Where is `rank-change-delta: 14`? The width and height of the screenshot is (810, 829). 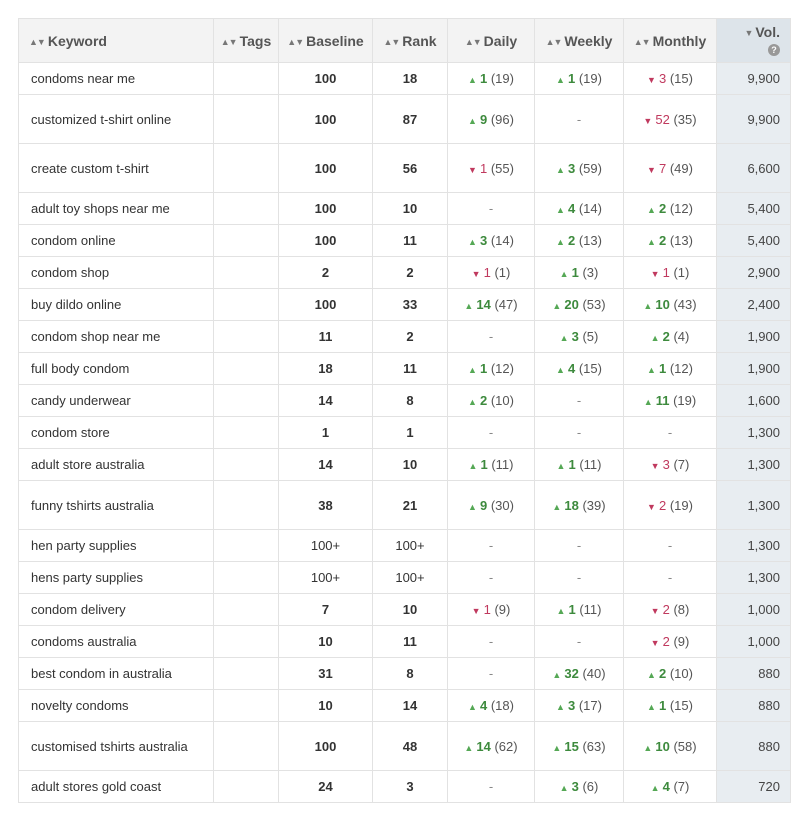 rank-change-delta: 14 is located at coordinates (483, 304).